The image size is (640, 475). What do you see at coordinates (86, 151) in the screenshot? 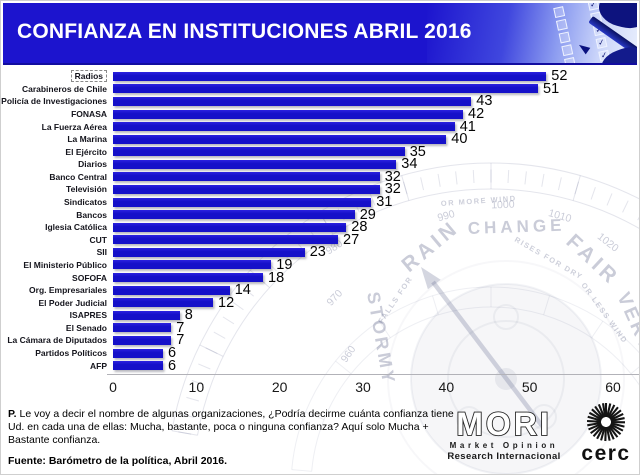
I see `category-label: El Ejército` at bounding box center [86, 151].